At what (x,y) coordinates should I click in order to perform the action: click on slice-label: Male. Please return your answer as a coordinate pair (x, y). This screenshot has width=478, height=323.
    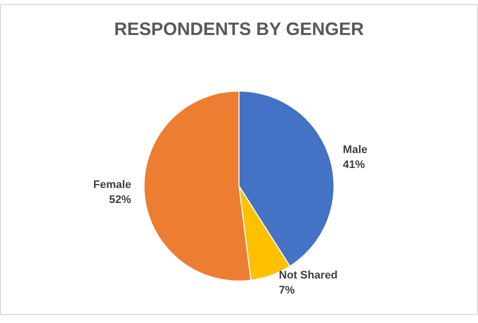
    Looking at the image, I should click on (355, 150).